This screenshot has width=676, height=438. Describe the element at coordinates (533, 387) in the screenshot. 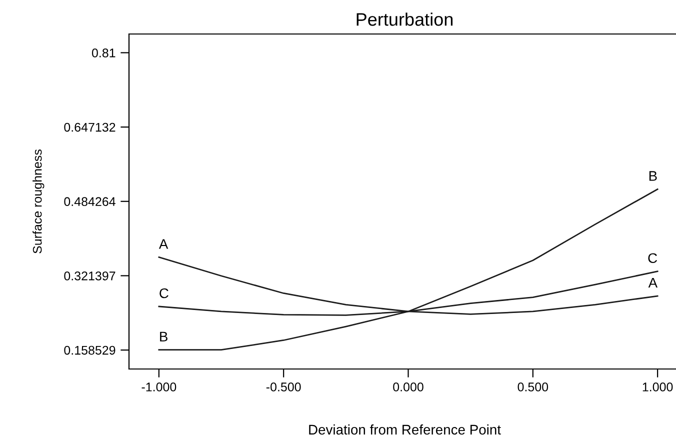

I see `x-tick-label: 0.500` at that location.